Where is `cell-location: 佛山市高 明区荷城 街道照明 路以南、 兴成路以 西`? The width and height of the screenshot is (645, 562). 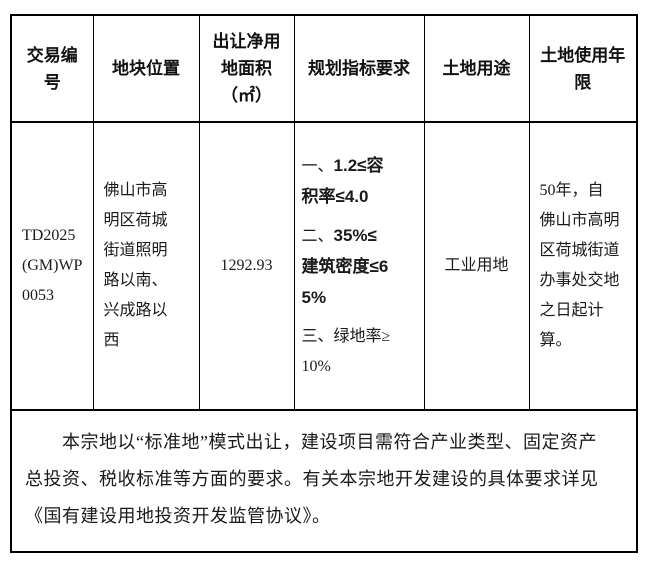
cell-location: 佛山市高 明区荷城 街道照明 路以南、 兴成路以 西 is located at coordinates (146, 266).